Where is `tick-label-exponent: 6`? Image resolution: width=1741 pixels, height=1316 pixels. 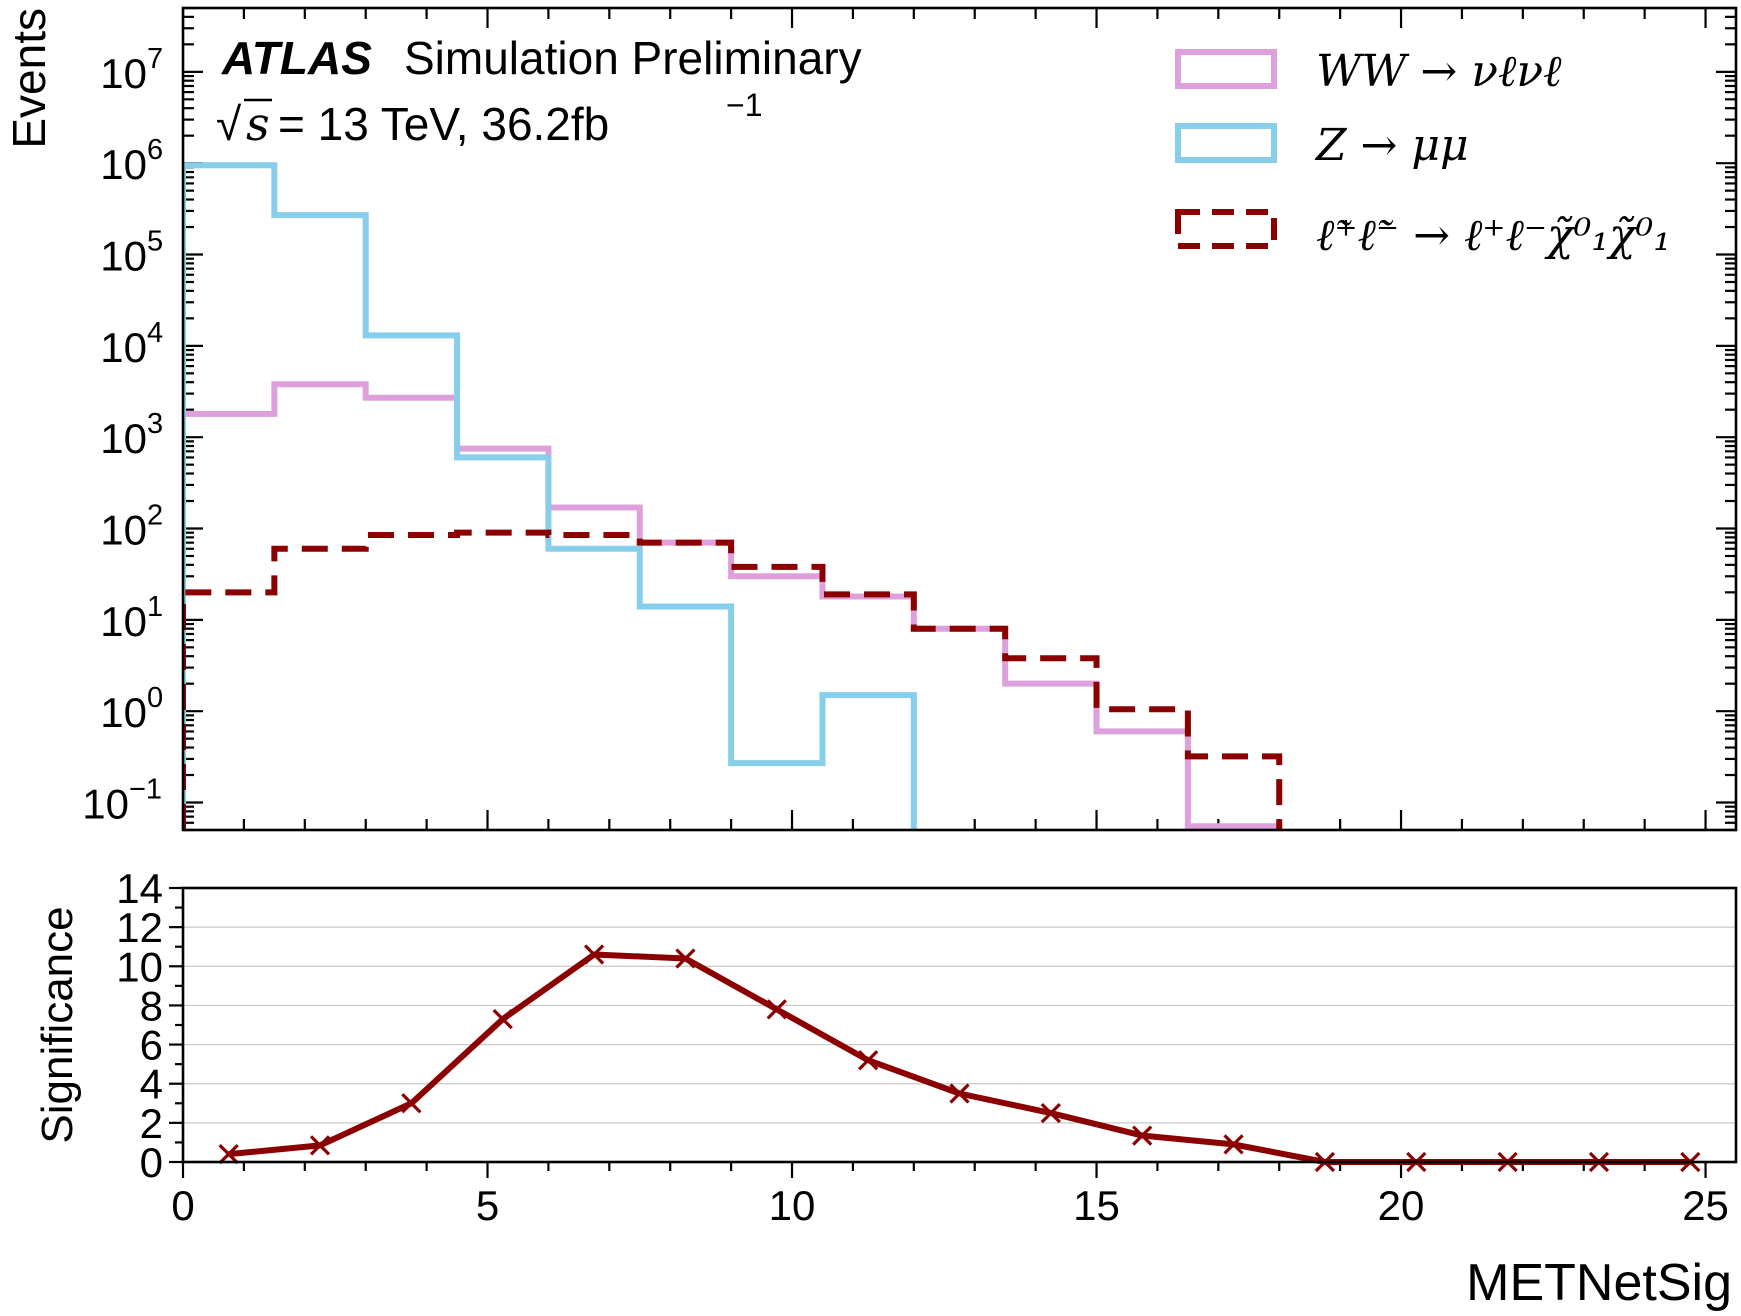 tick-label-exponent: 6 is located at coordinates (155, 150).